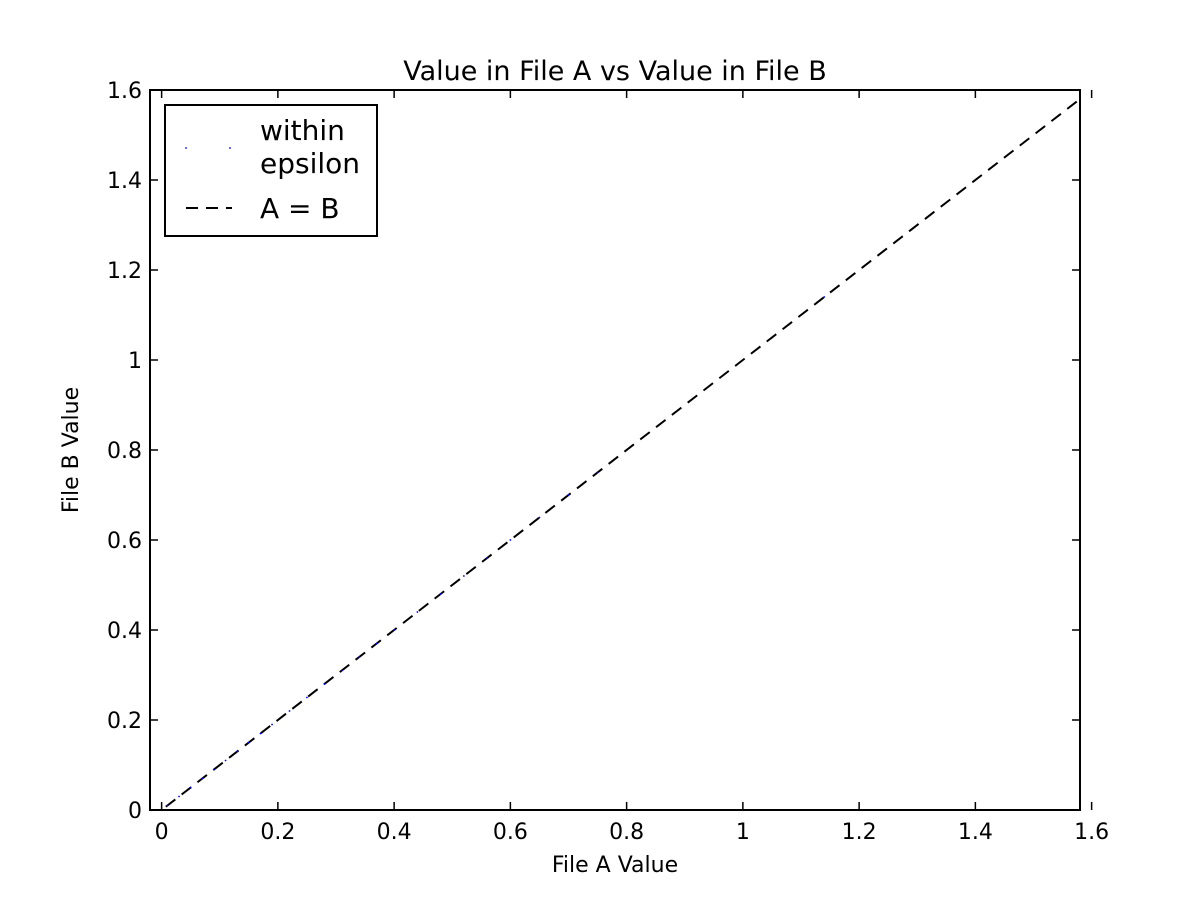 The width and height of the screenshot is (1200, 900). Describe the element at coordinates (135, 361) in the screenshot. I see `y-tick-label: 1` at that location.